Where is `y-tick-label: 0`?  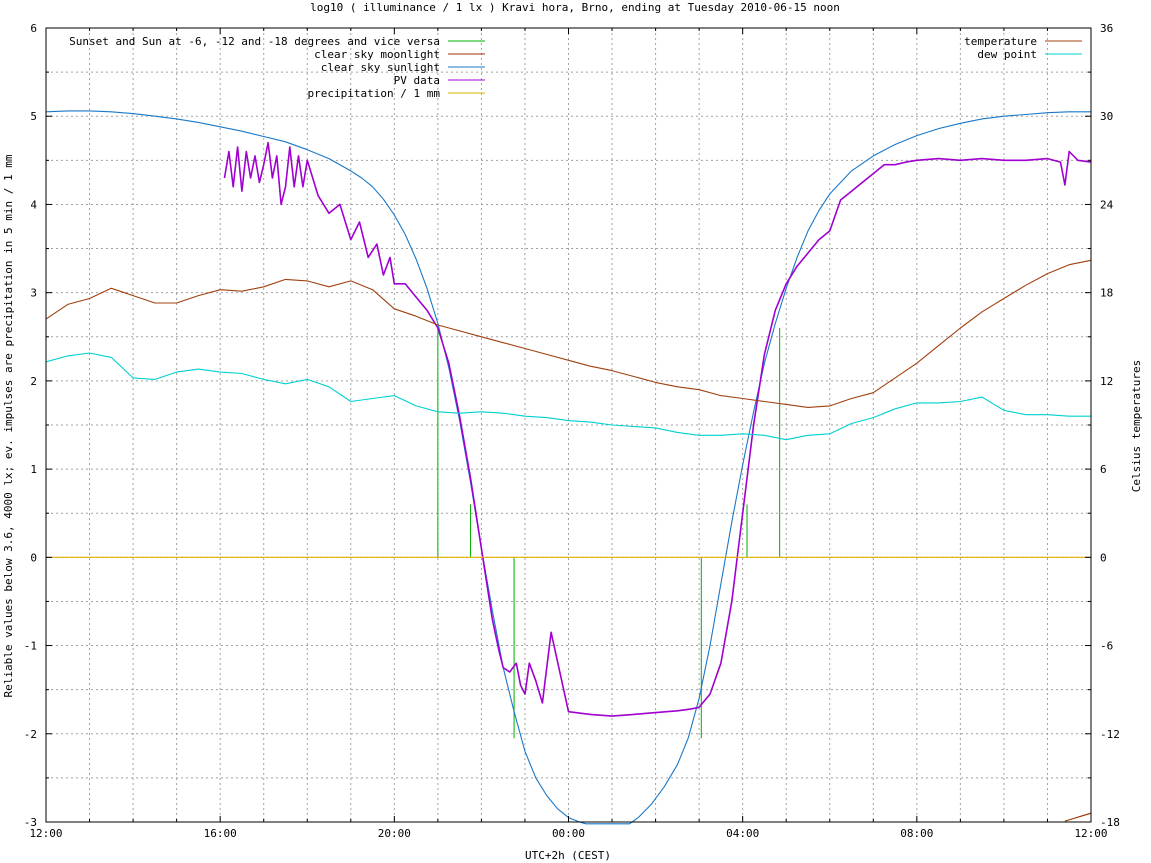
y-tick-label: 0 is located at coordinates (33, 557).